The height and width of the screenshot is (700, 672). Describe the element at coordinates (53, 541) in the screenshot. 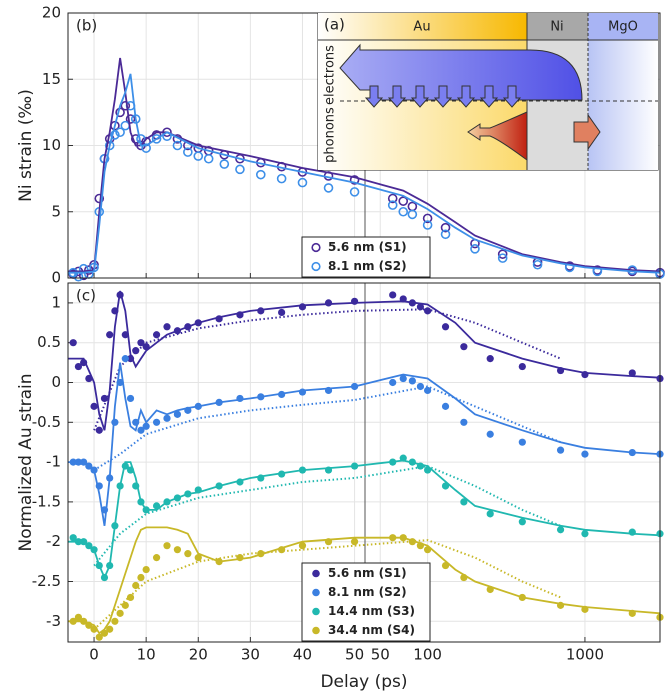

I see `y-tick-label: -2` at that location.